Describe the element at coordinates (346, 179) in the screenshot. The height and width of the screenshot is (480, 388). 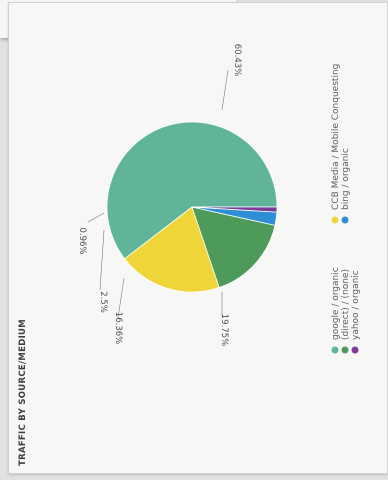
I see `legend-label: bing / organic` at that location.